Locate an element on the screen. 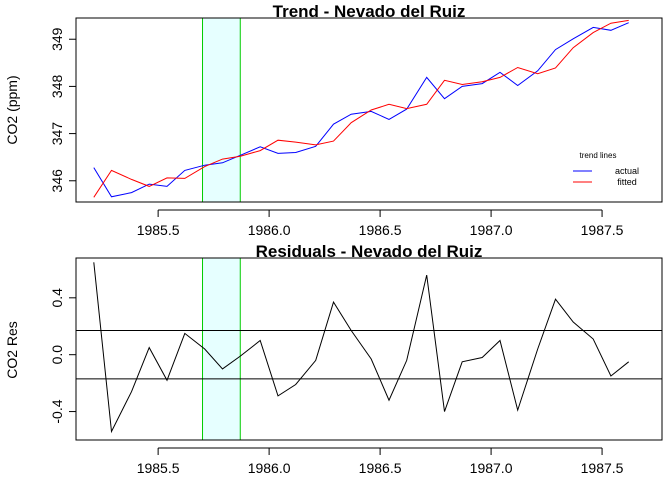 The height and width of the screenshot is (480, 672). residuals-reference-lines is located at coordinates (369, 355).